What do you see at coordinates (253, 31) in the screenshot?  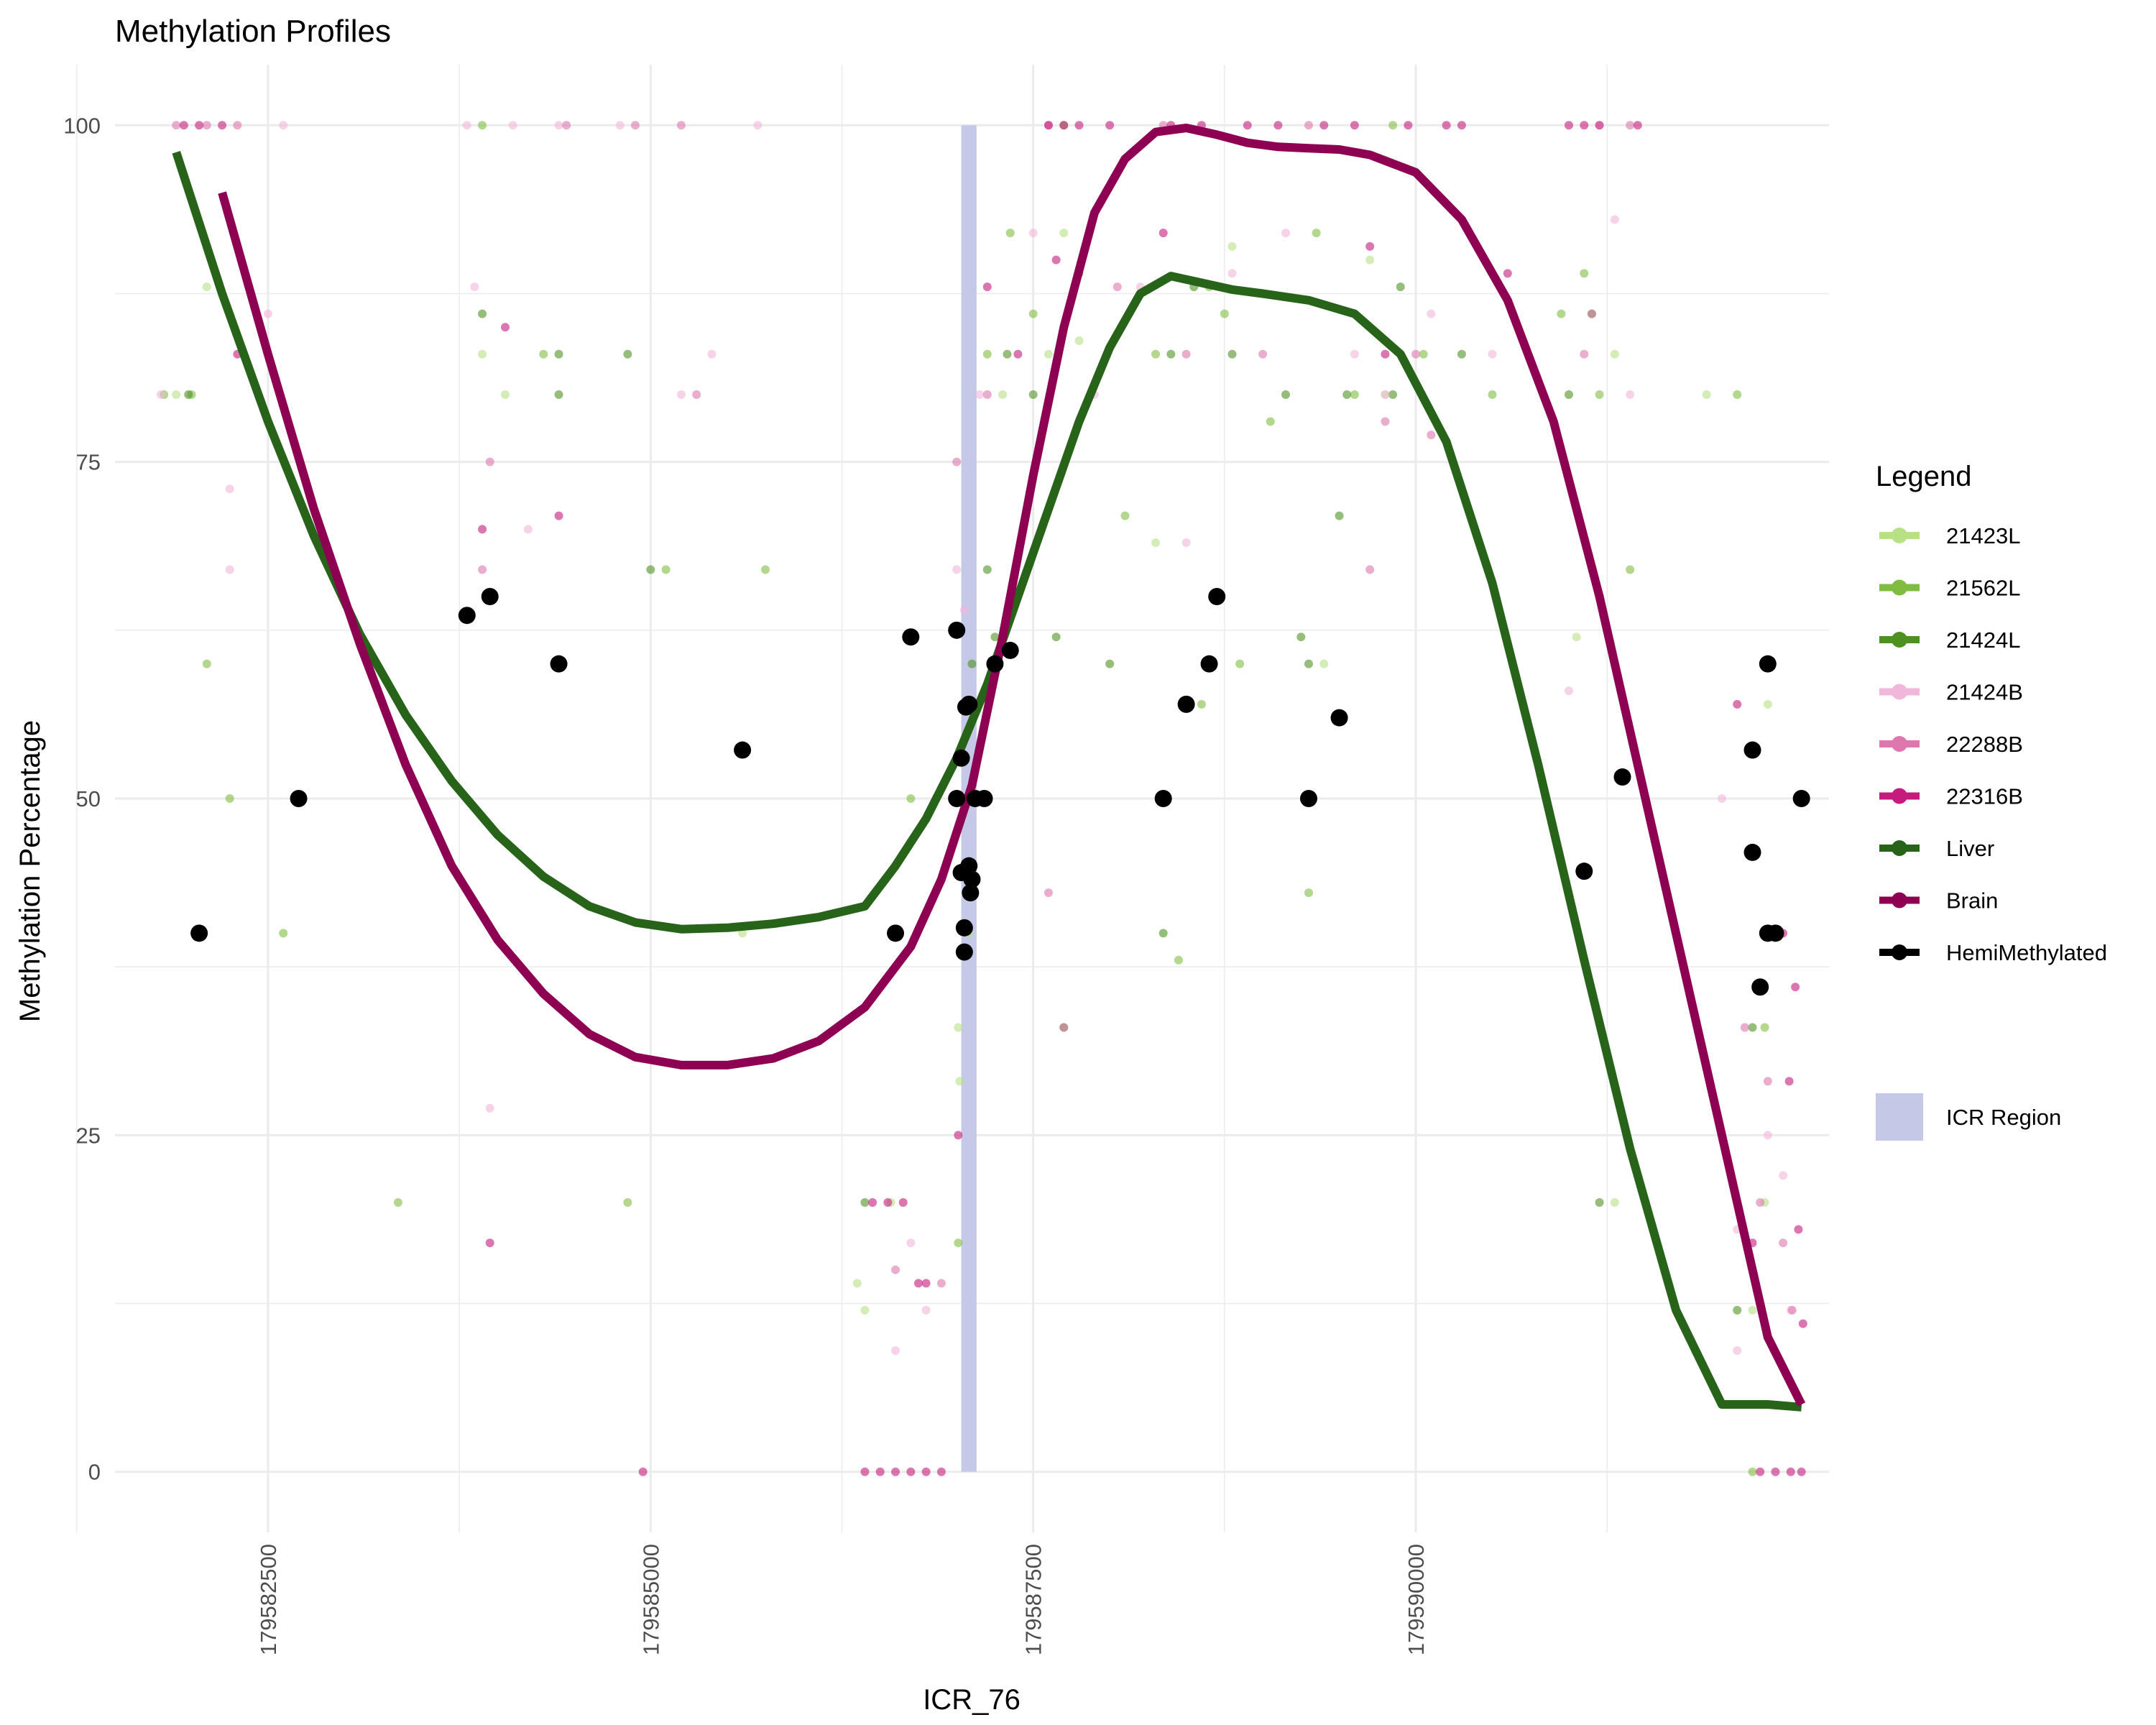 I see `chart-title: Methylation Profiles` at bounding box center [253, 31].